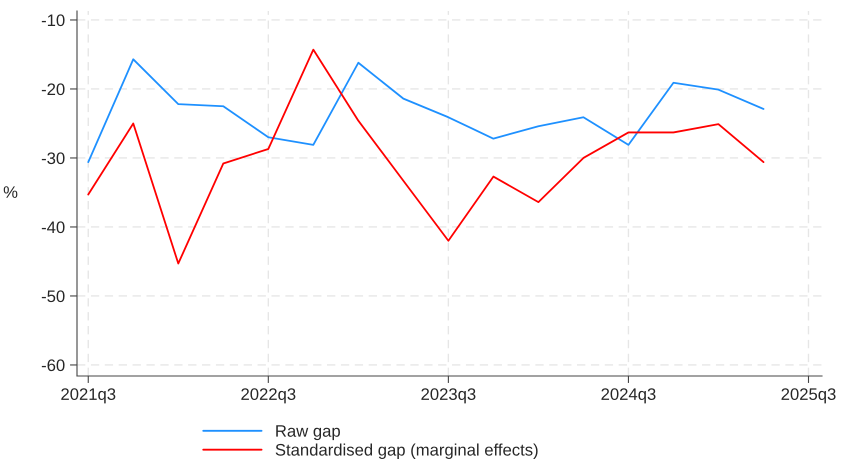 Image resolution: width=843 pixels, height=474 pixels. Describe the element at coordinates (11, 192) in the screenshot. I see `y-axis-title: %` at that location.